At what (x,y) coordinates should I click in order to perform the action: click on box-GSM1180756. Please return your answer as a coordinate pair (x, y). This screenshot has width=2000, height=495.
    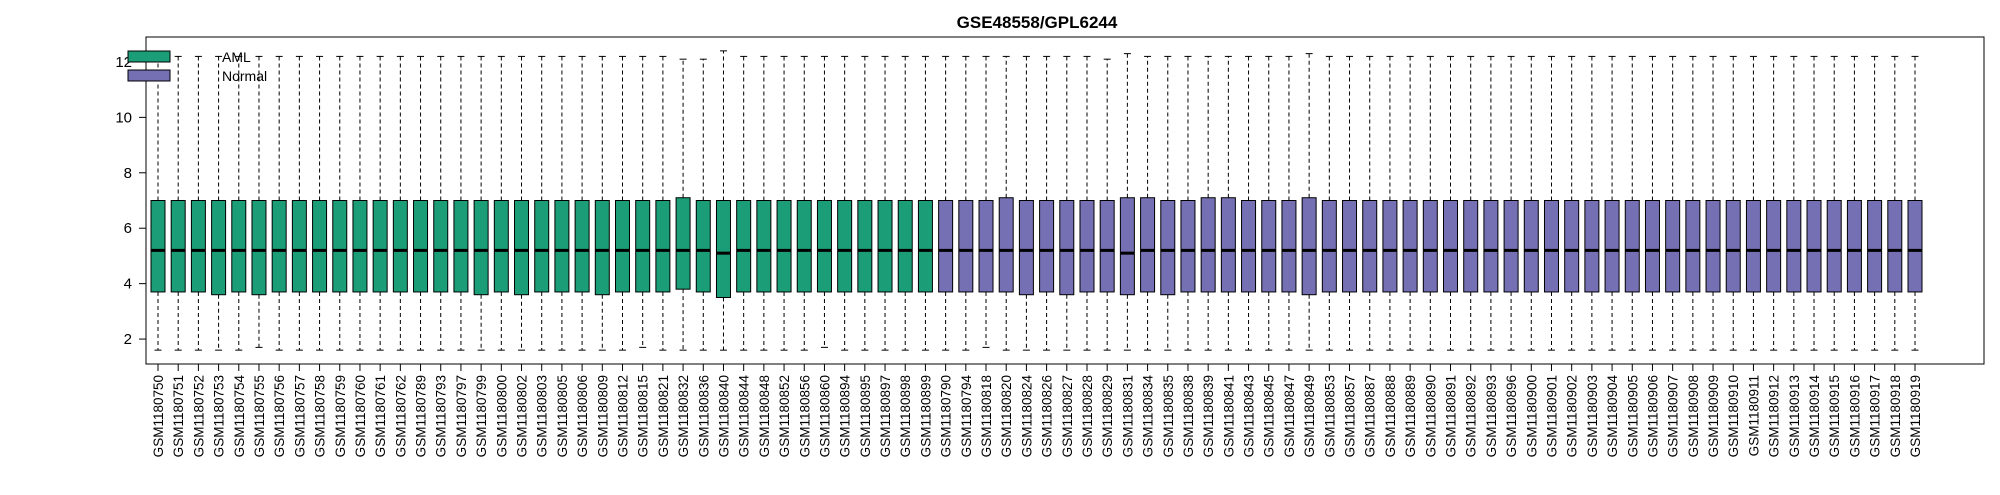
    Looking at the image, I should click on (279, 203).